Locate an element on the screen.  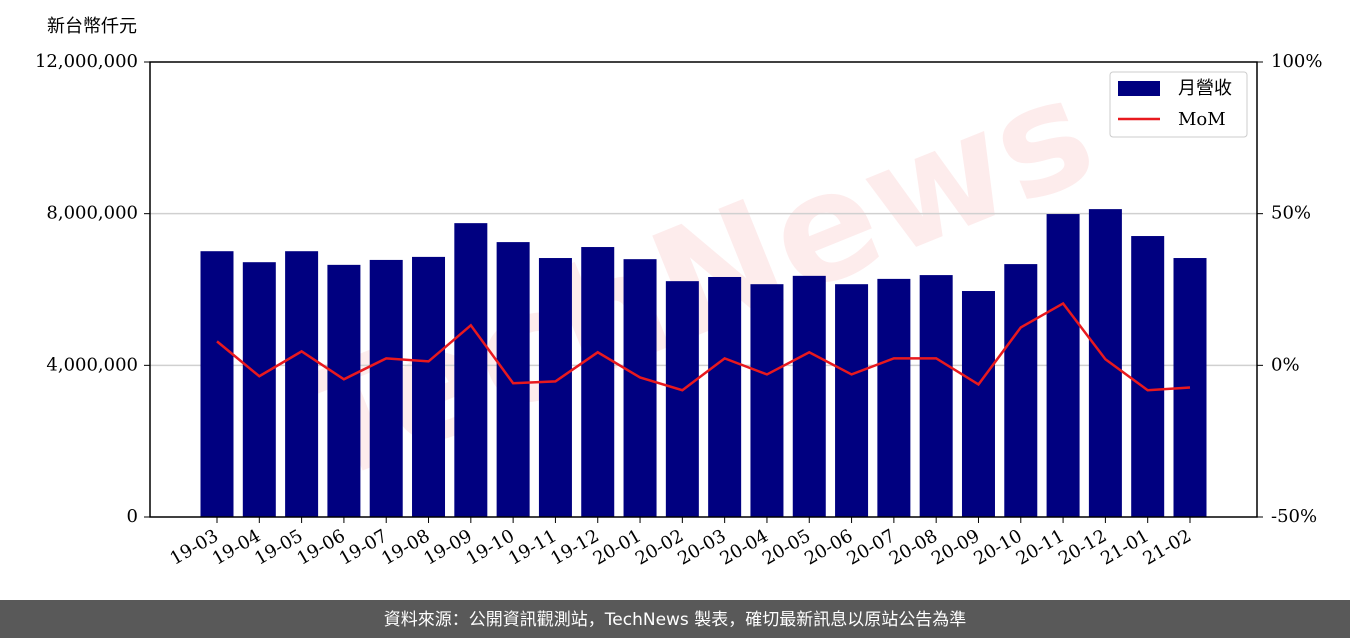
legend-label: MoM is located at coordinates (1202, 119).